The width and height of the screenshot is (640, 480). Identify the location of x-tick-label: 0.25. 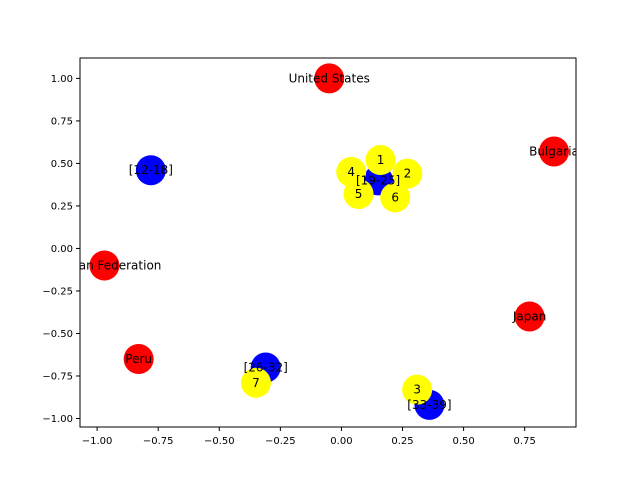
(402, 441).